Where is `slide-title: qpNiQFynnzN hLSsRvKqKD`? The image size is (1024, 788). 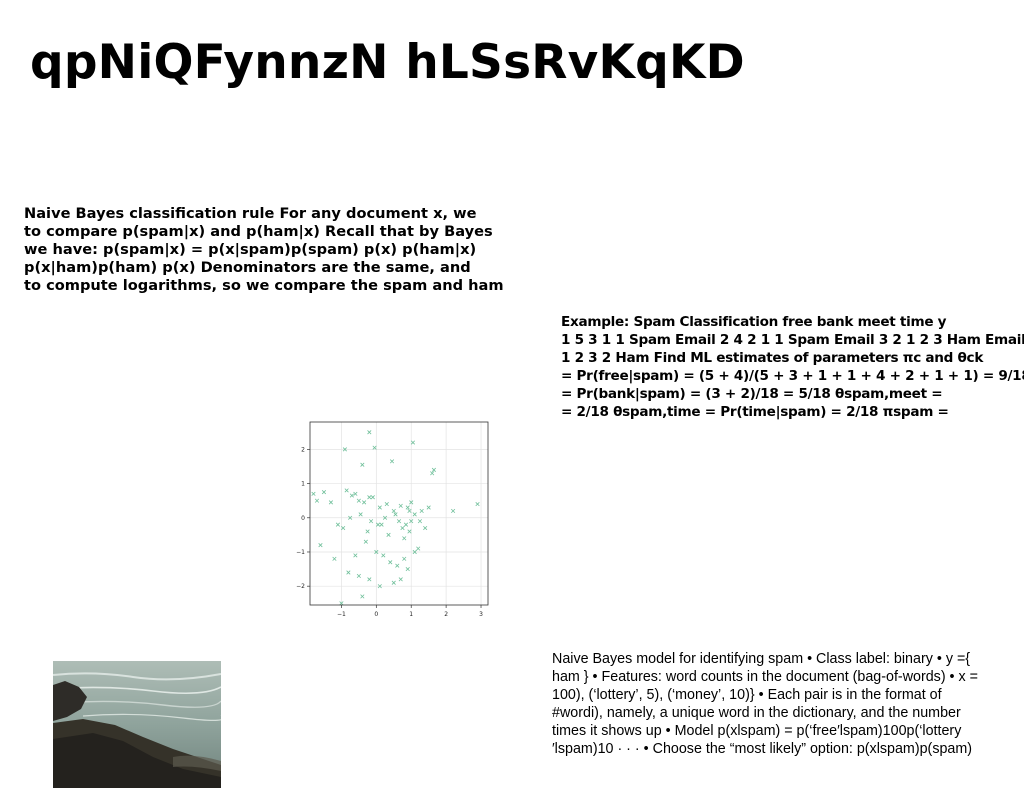
slide-title: qpNiQFynnzN hLSsRvKqKD is located at coordinates (387, 62).